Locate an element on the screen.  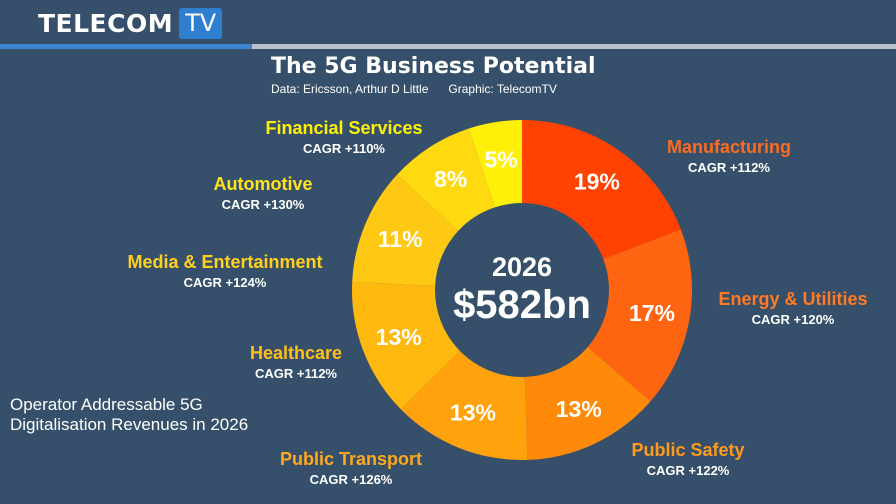
logo-wordmark: TELECOM is located at coordinates (106, 23).